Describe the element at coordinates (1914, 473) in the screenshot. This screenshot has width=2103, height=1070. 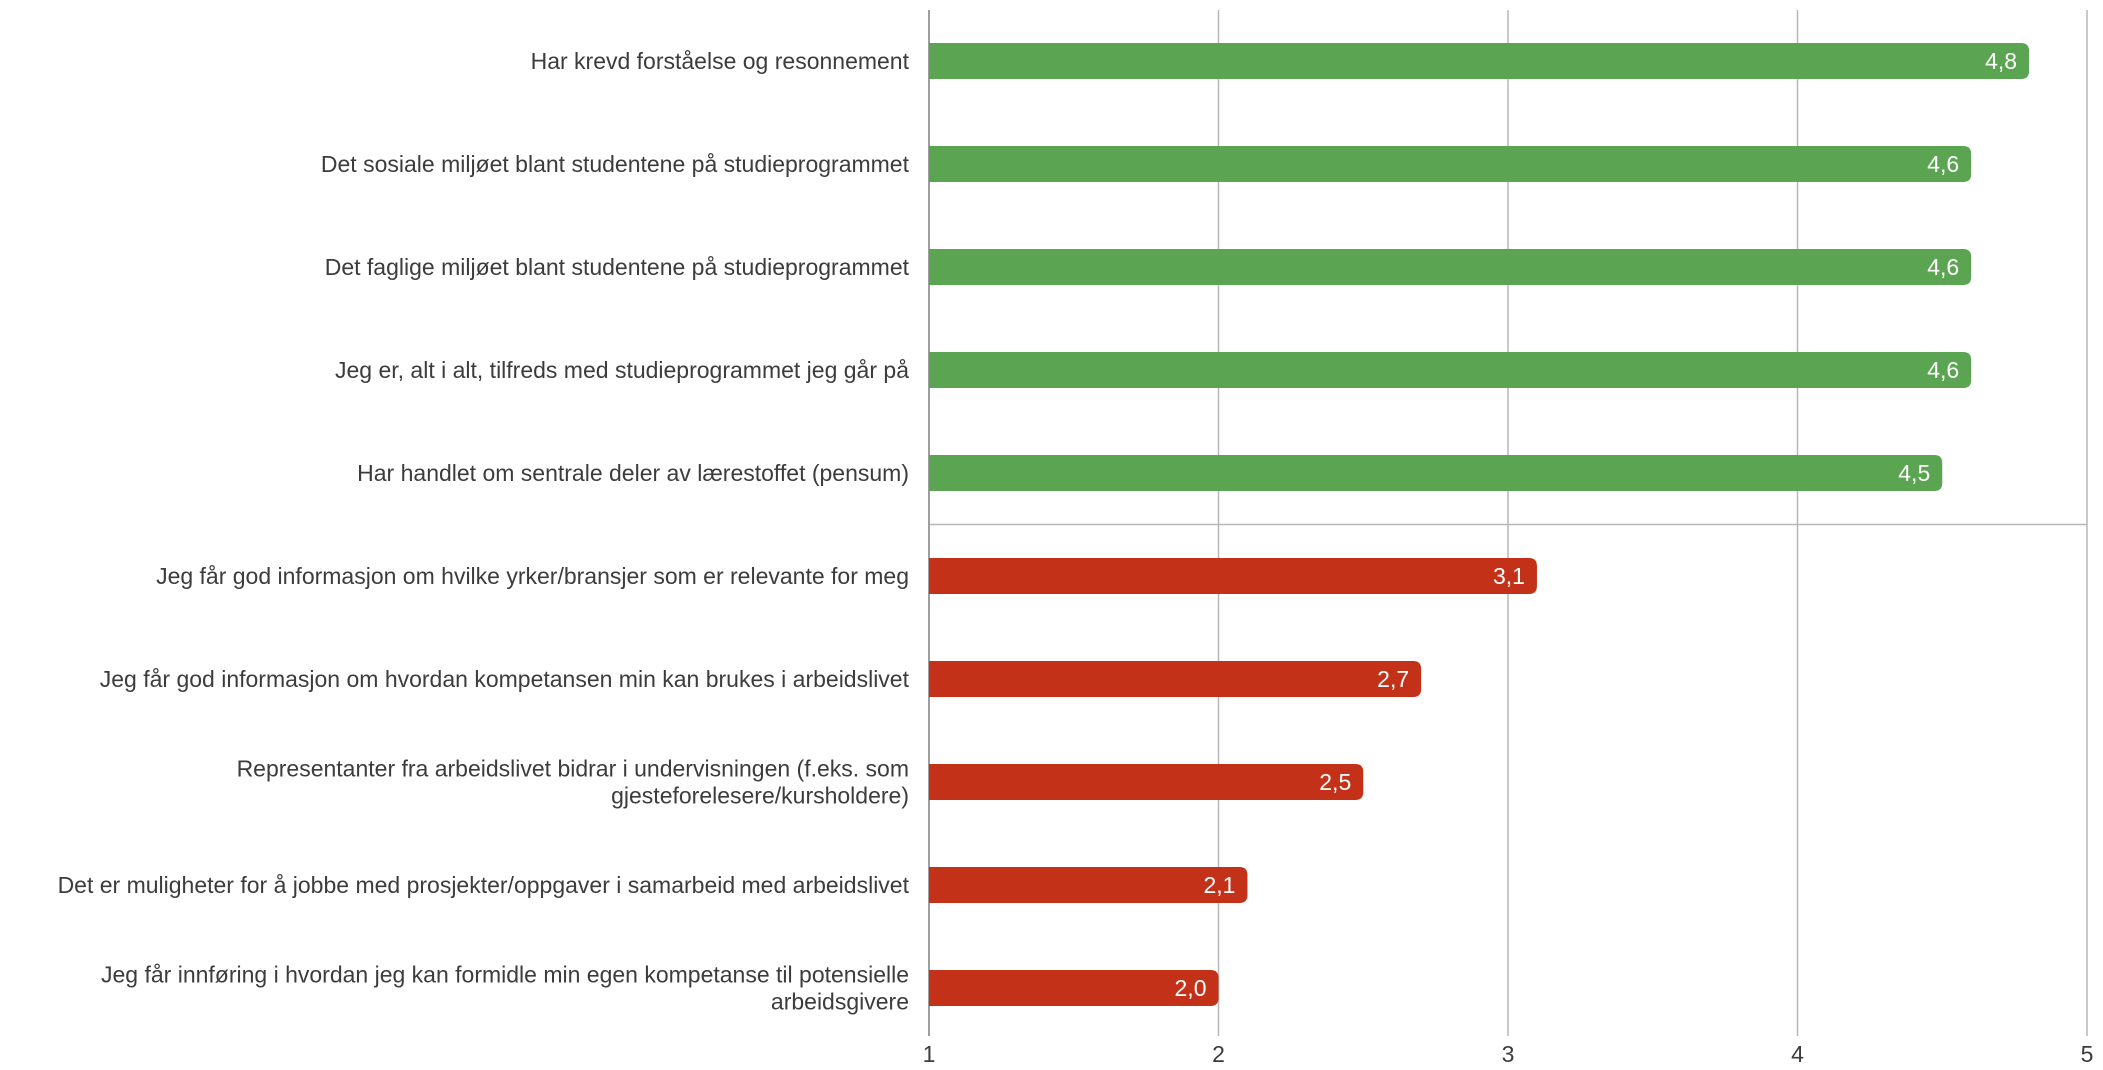
I see `bar-value-label-5: 4,5` at that location.